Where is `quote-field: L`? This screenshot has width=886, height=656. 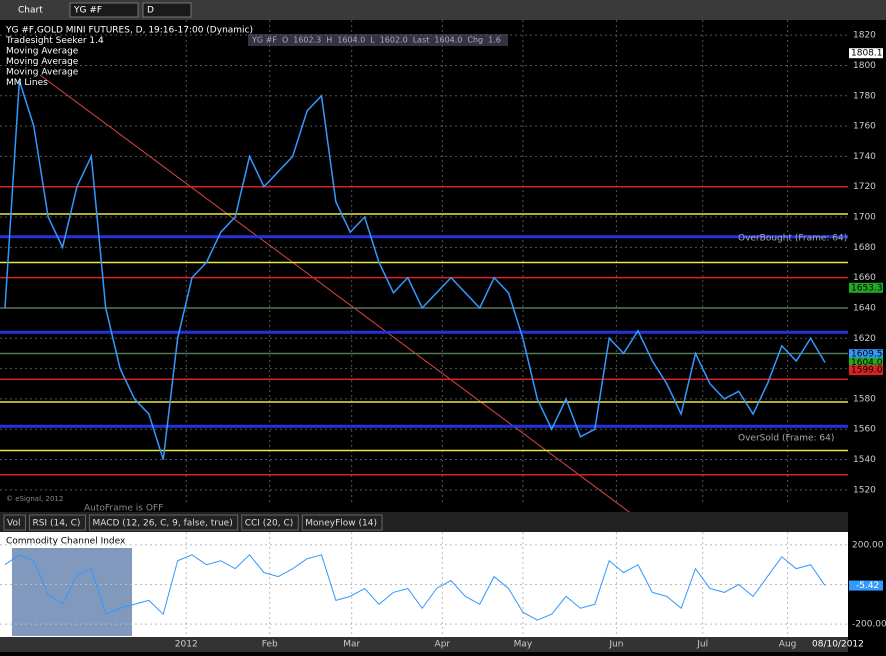
quote-field: L is located at coordinates (372, 40).